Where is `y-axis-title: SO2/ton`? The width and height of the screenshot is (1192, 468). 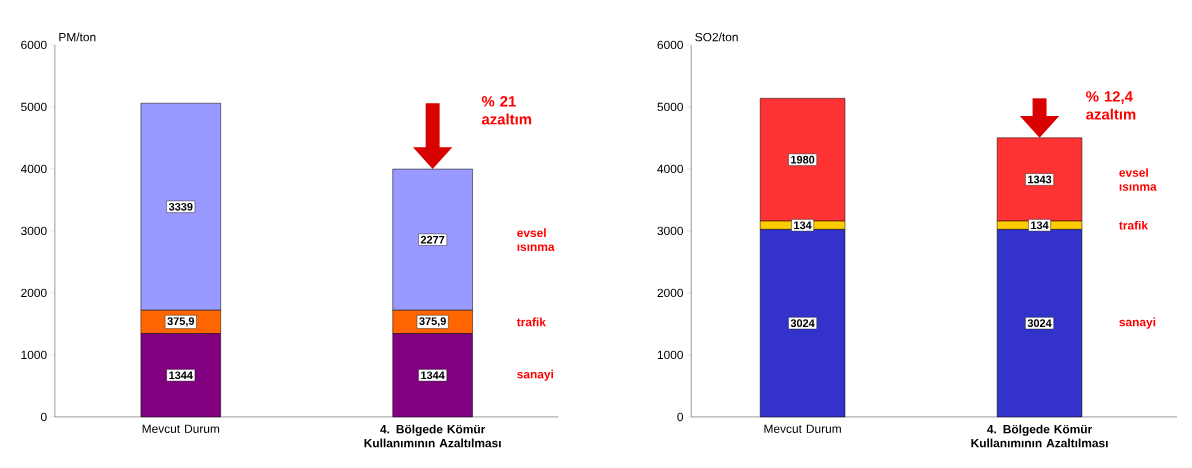
y-axis-title: SO2/ton is located at coordinates (716, 37).